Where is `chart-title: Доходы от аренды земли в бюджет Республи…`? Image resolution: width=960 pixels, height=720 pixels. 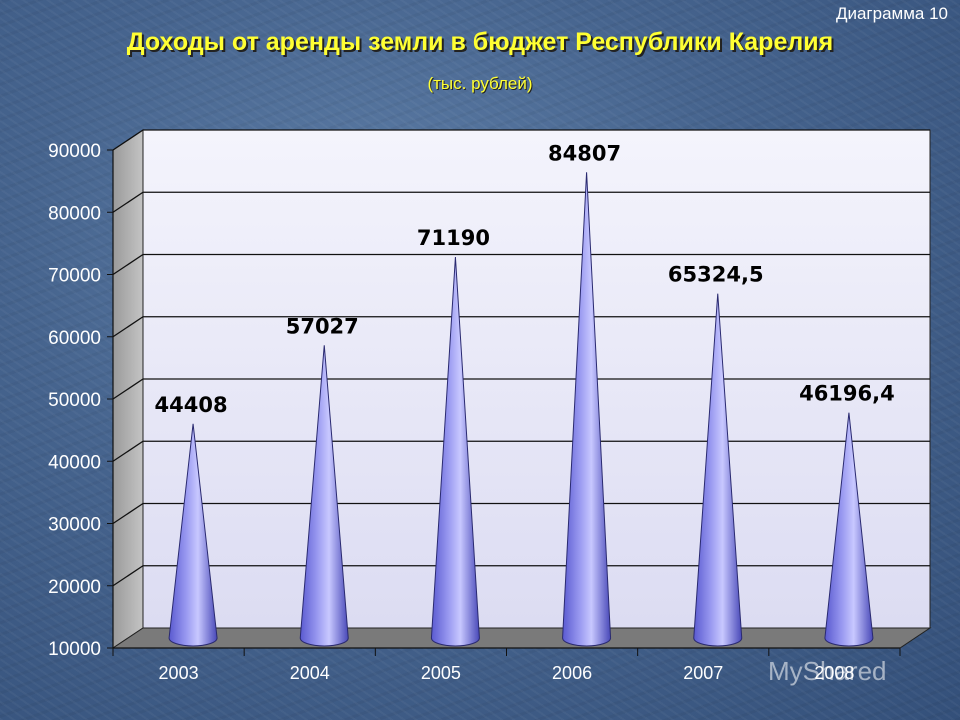
chart-title: Доходы от аренды земли в бюджет Республи… is located at coordinates (480, 42).